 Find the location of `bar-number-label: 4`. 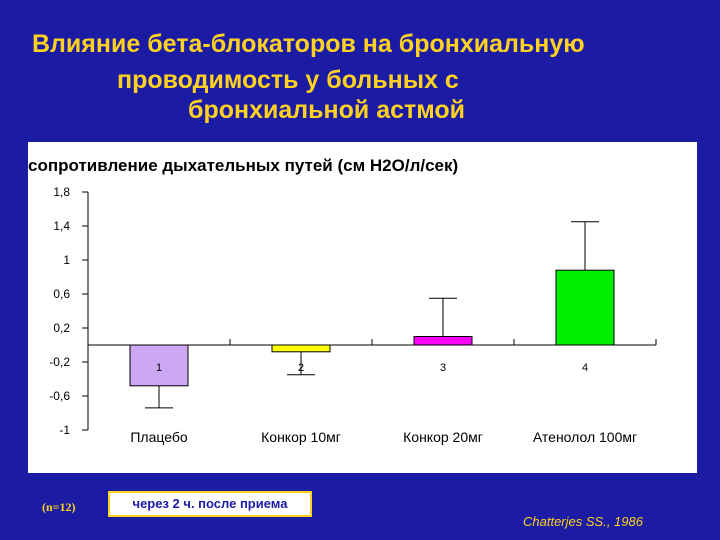

bar-number-label: 4 is located at coordinates (585, 368).